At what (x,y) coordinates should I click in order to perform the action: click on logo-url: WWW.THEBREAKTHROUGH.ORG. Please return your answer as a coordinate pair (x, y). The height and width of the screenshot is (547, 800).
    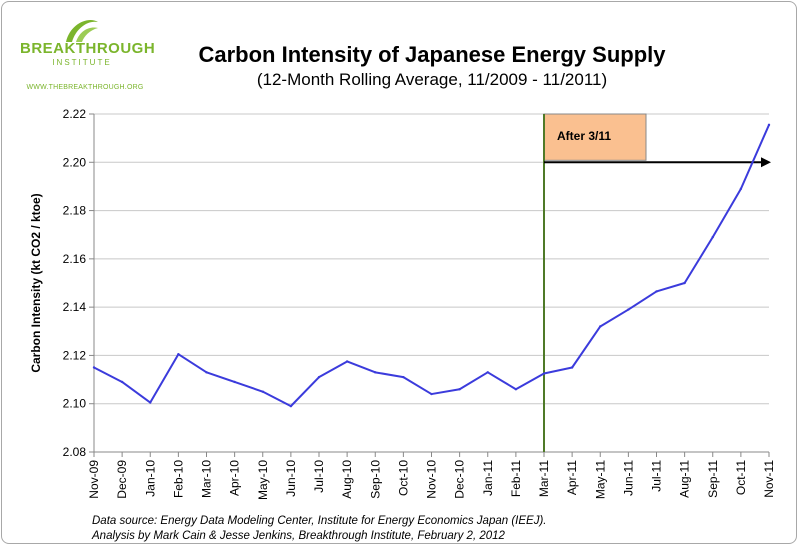
    Looking at the image, I should click on (85, 87).